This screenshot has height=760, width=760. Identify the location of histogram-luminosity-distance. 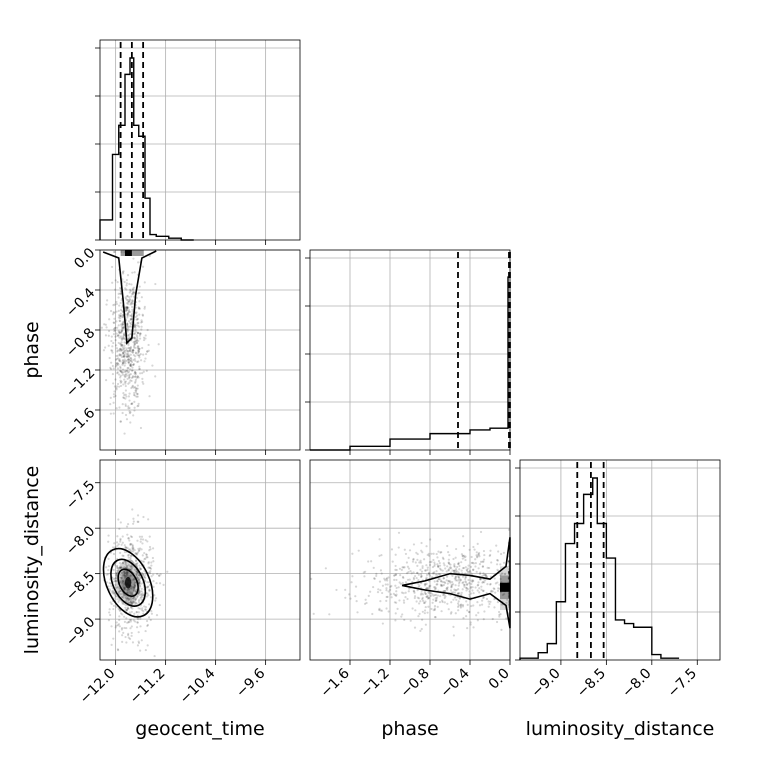
(599, 568).